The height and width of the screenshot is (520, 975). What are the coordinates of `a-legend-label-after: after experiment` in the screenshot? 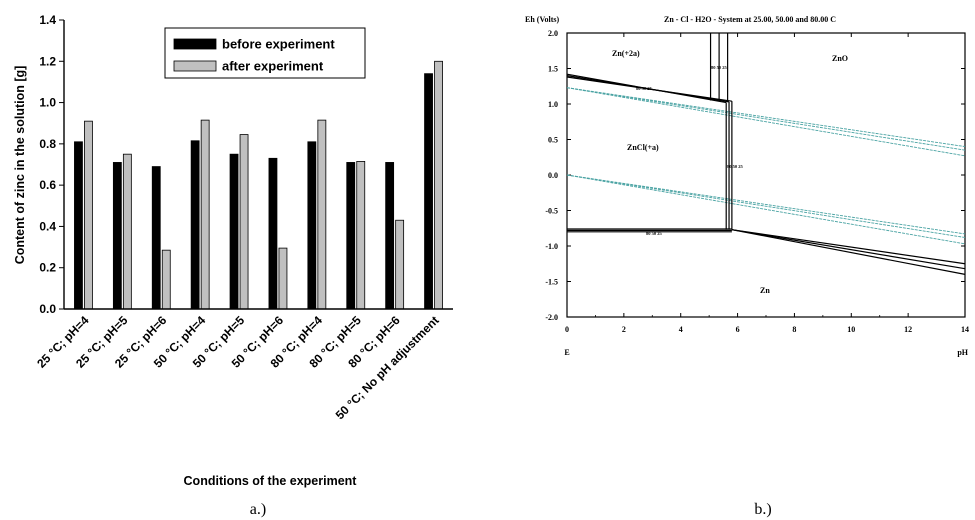 It's located at (273, 66).